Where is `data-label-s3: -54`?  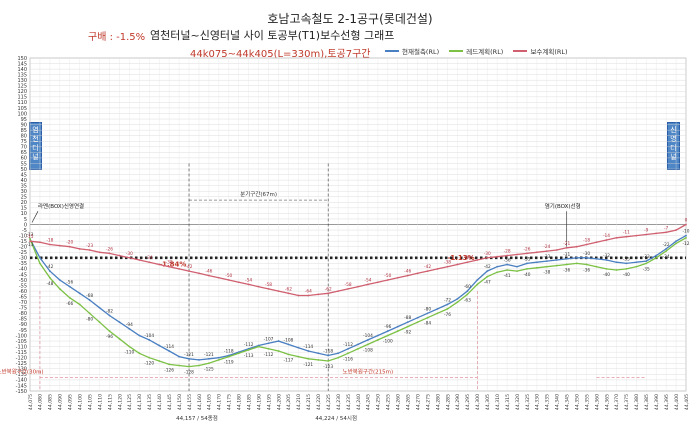 data-label-s3: -54 is located at coordinates (248, 280).